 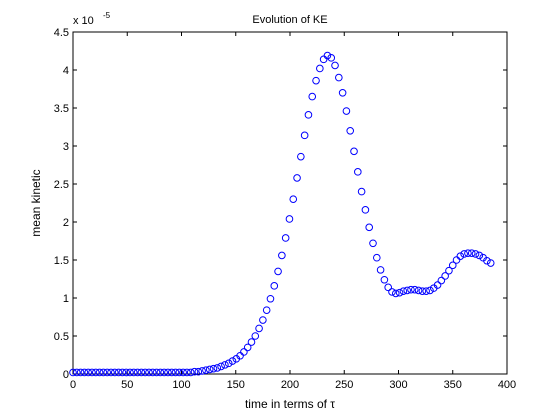 What do you see at coordinates (66, 147) in the screenshot?
I see `y-tick-label: 3` at bounding box center [66, 147].